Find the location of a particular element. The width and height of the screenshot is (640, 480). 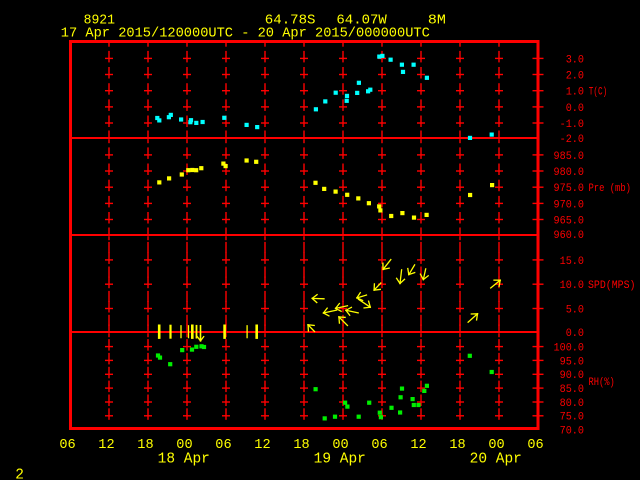

svg-text: 100.0 is located at coordinates (569, 349).